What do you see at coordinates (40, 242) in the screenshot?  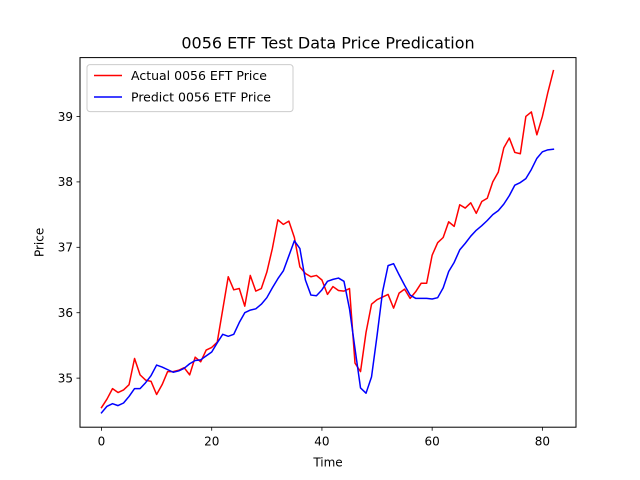 I see `y-axis-label: Price` at bounding box center [40, 242].